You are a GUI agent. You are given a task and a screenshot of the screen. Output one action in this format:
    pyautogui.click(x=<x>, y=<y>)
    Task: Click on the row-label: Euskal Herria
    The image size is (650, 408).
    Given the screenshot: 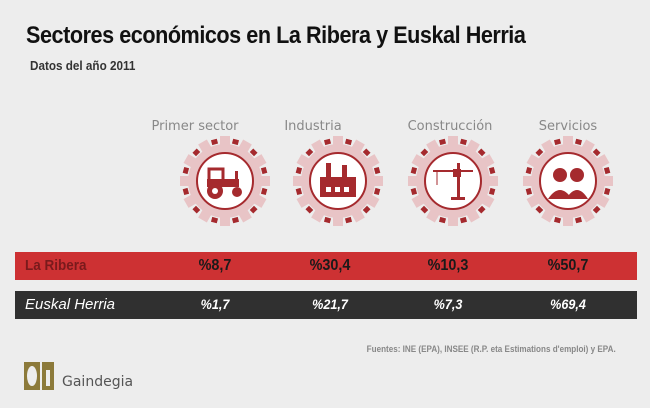 What is the action you would take?
    pyautogui.click(x=70, y=304)
    